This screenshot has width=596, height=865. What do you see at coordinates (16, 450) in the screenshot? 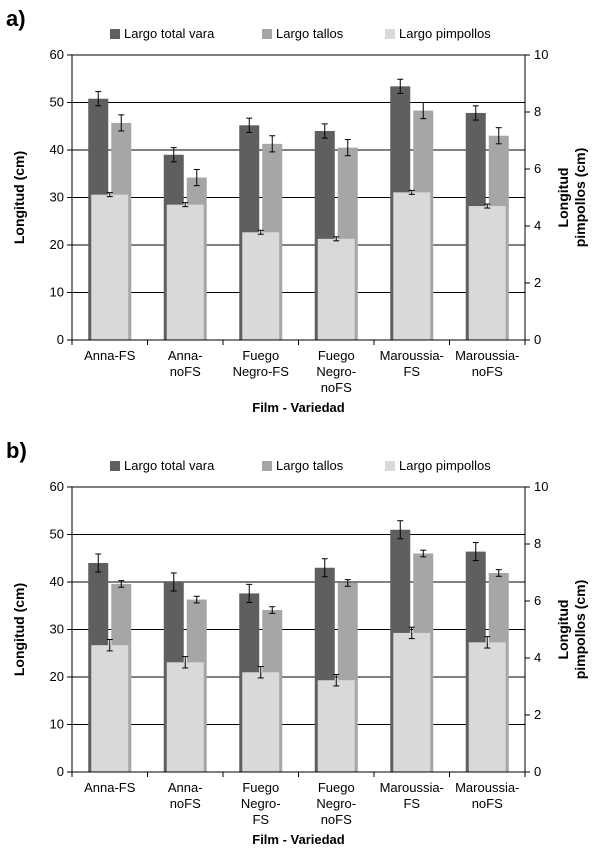
I see `panel-label: b)` at bounding box center [16, 450].